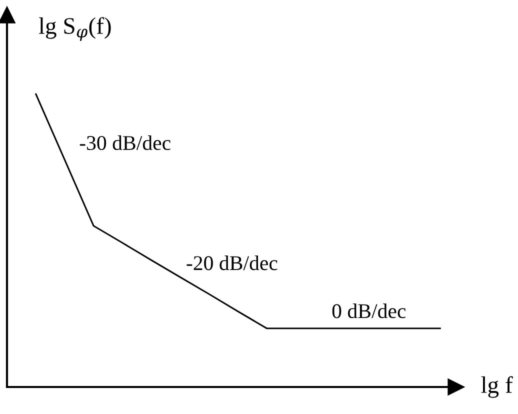 The image size is (518, 414). What do you see at coordinates (232, 263) in the screenshot?
I see `annotation: -20 dB/dec` at bounding box center [232, 263].